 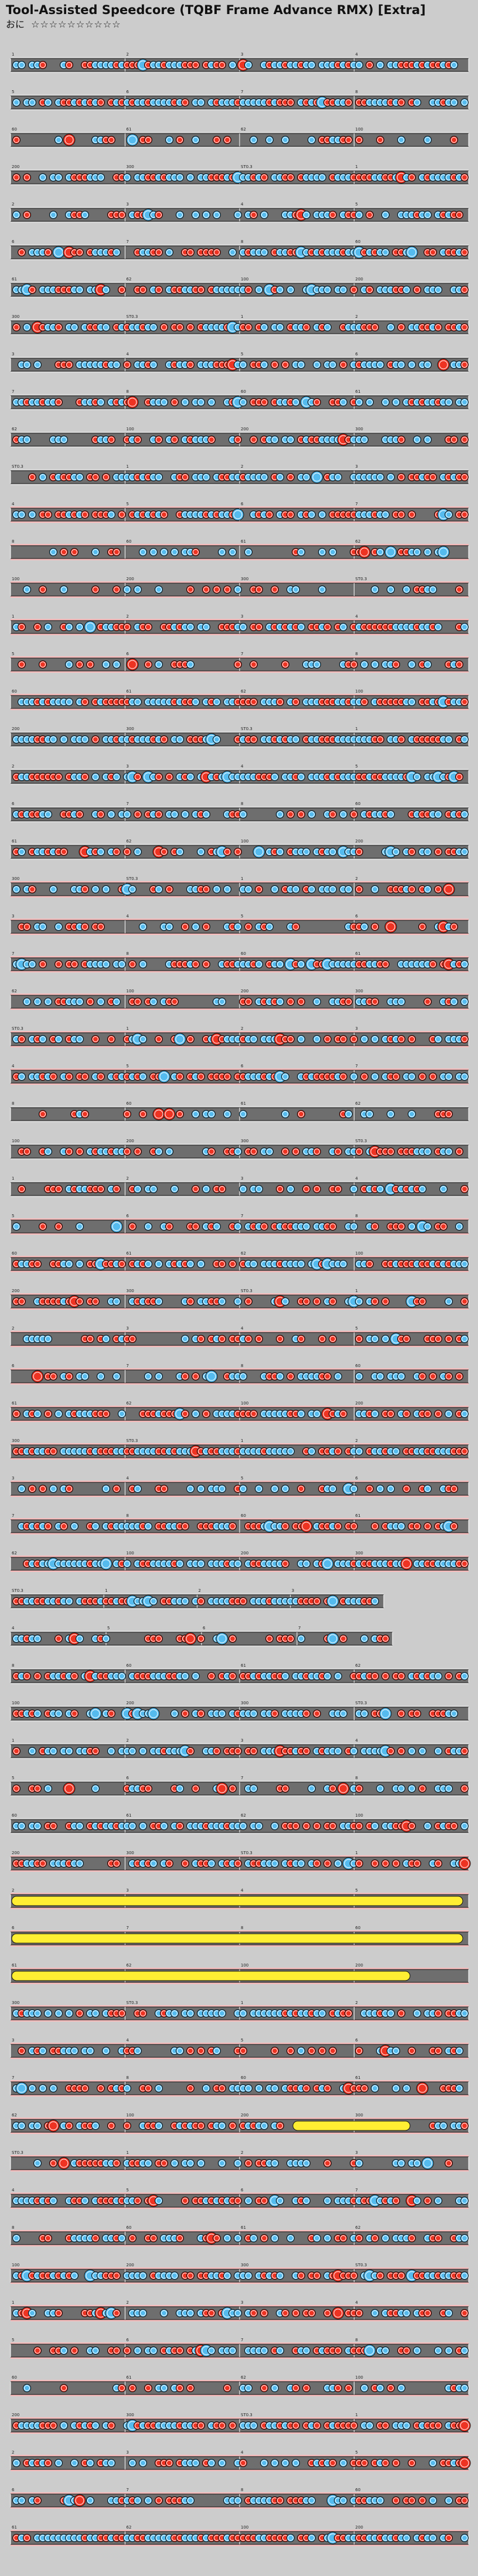 What do you see at coordinates (76, 24) in the screenshot?
I see `difficulty-stars: ☆☆☆☆☆☆☆☆☆☆` at bounding box center [76, 24].